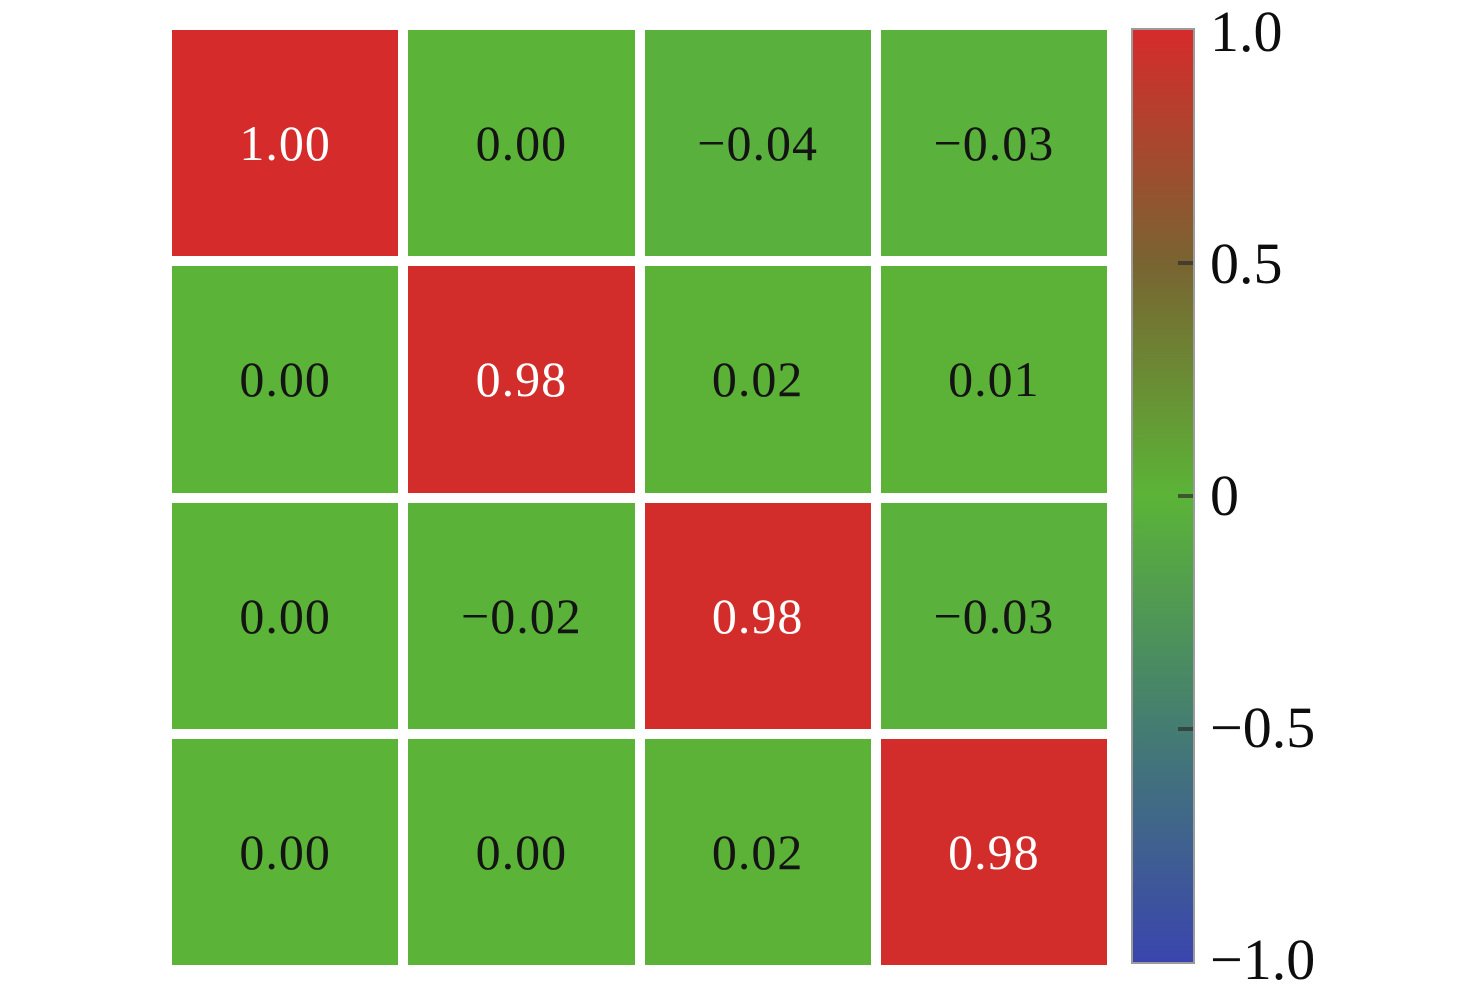 The image size is (1476, 994). Describe the element at coordinates (1263, 959) in the screenshot. I see `colorbar-tick-label: −1.0` at that location.